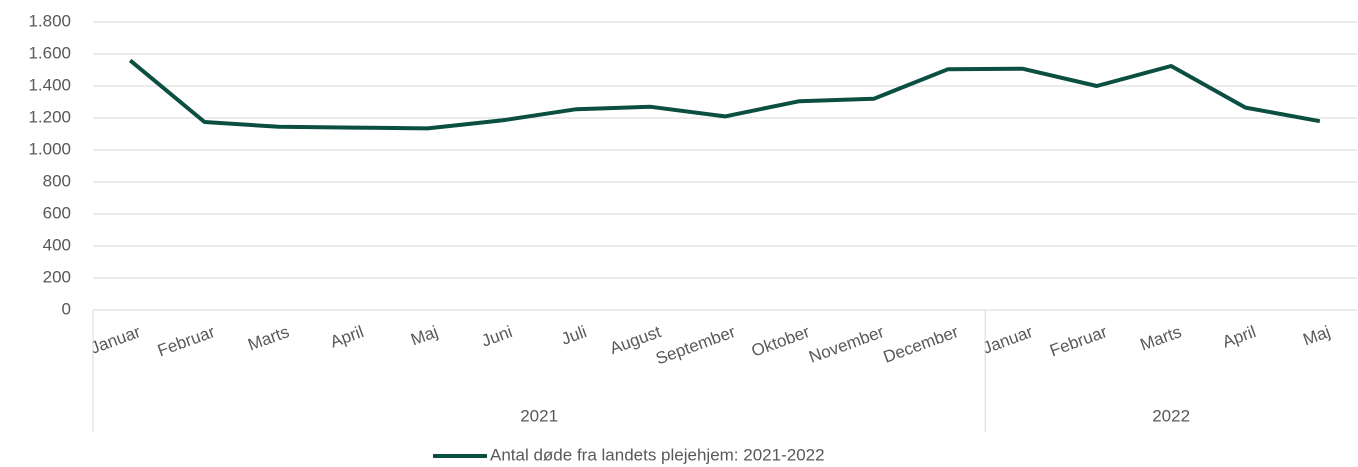  What do you see at coordinates (57, 180) in the screenshot?
I see `y-tick-label: 800` at bounding box center [57, 180].